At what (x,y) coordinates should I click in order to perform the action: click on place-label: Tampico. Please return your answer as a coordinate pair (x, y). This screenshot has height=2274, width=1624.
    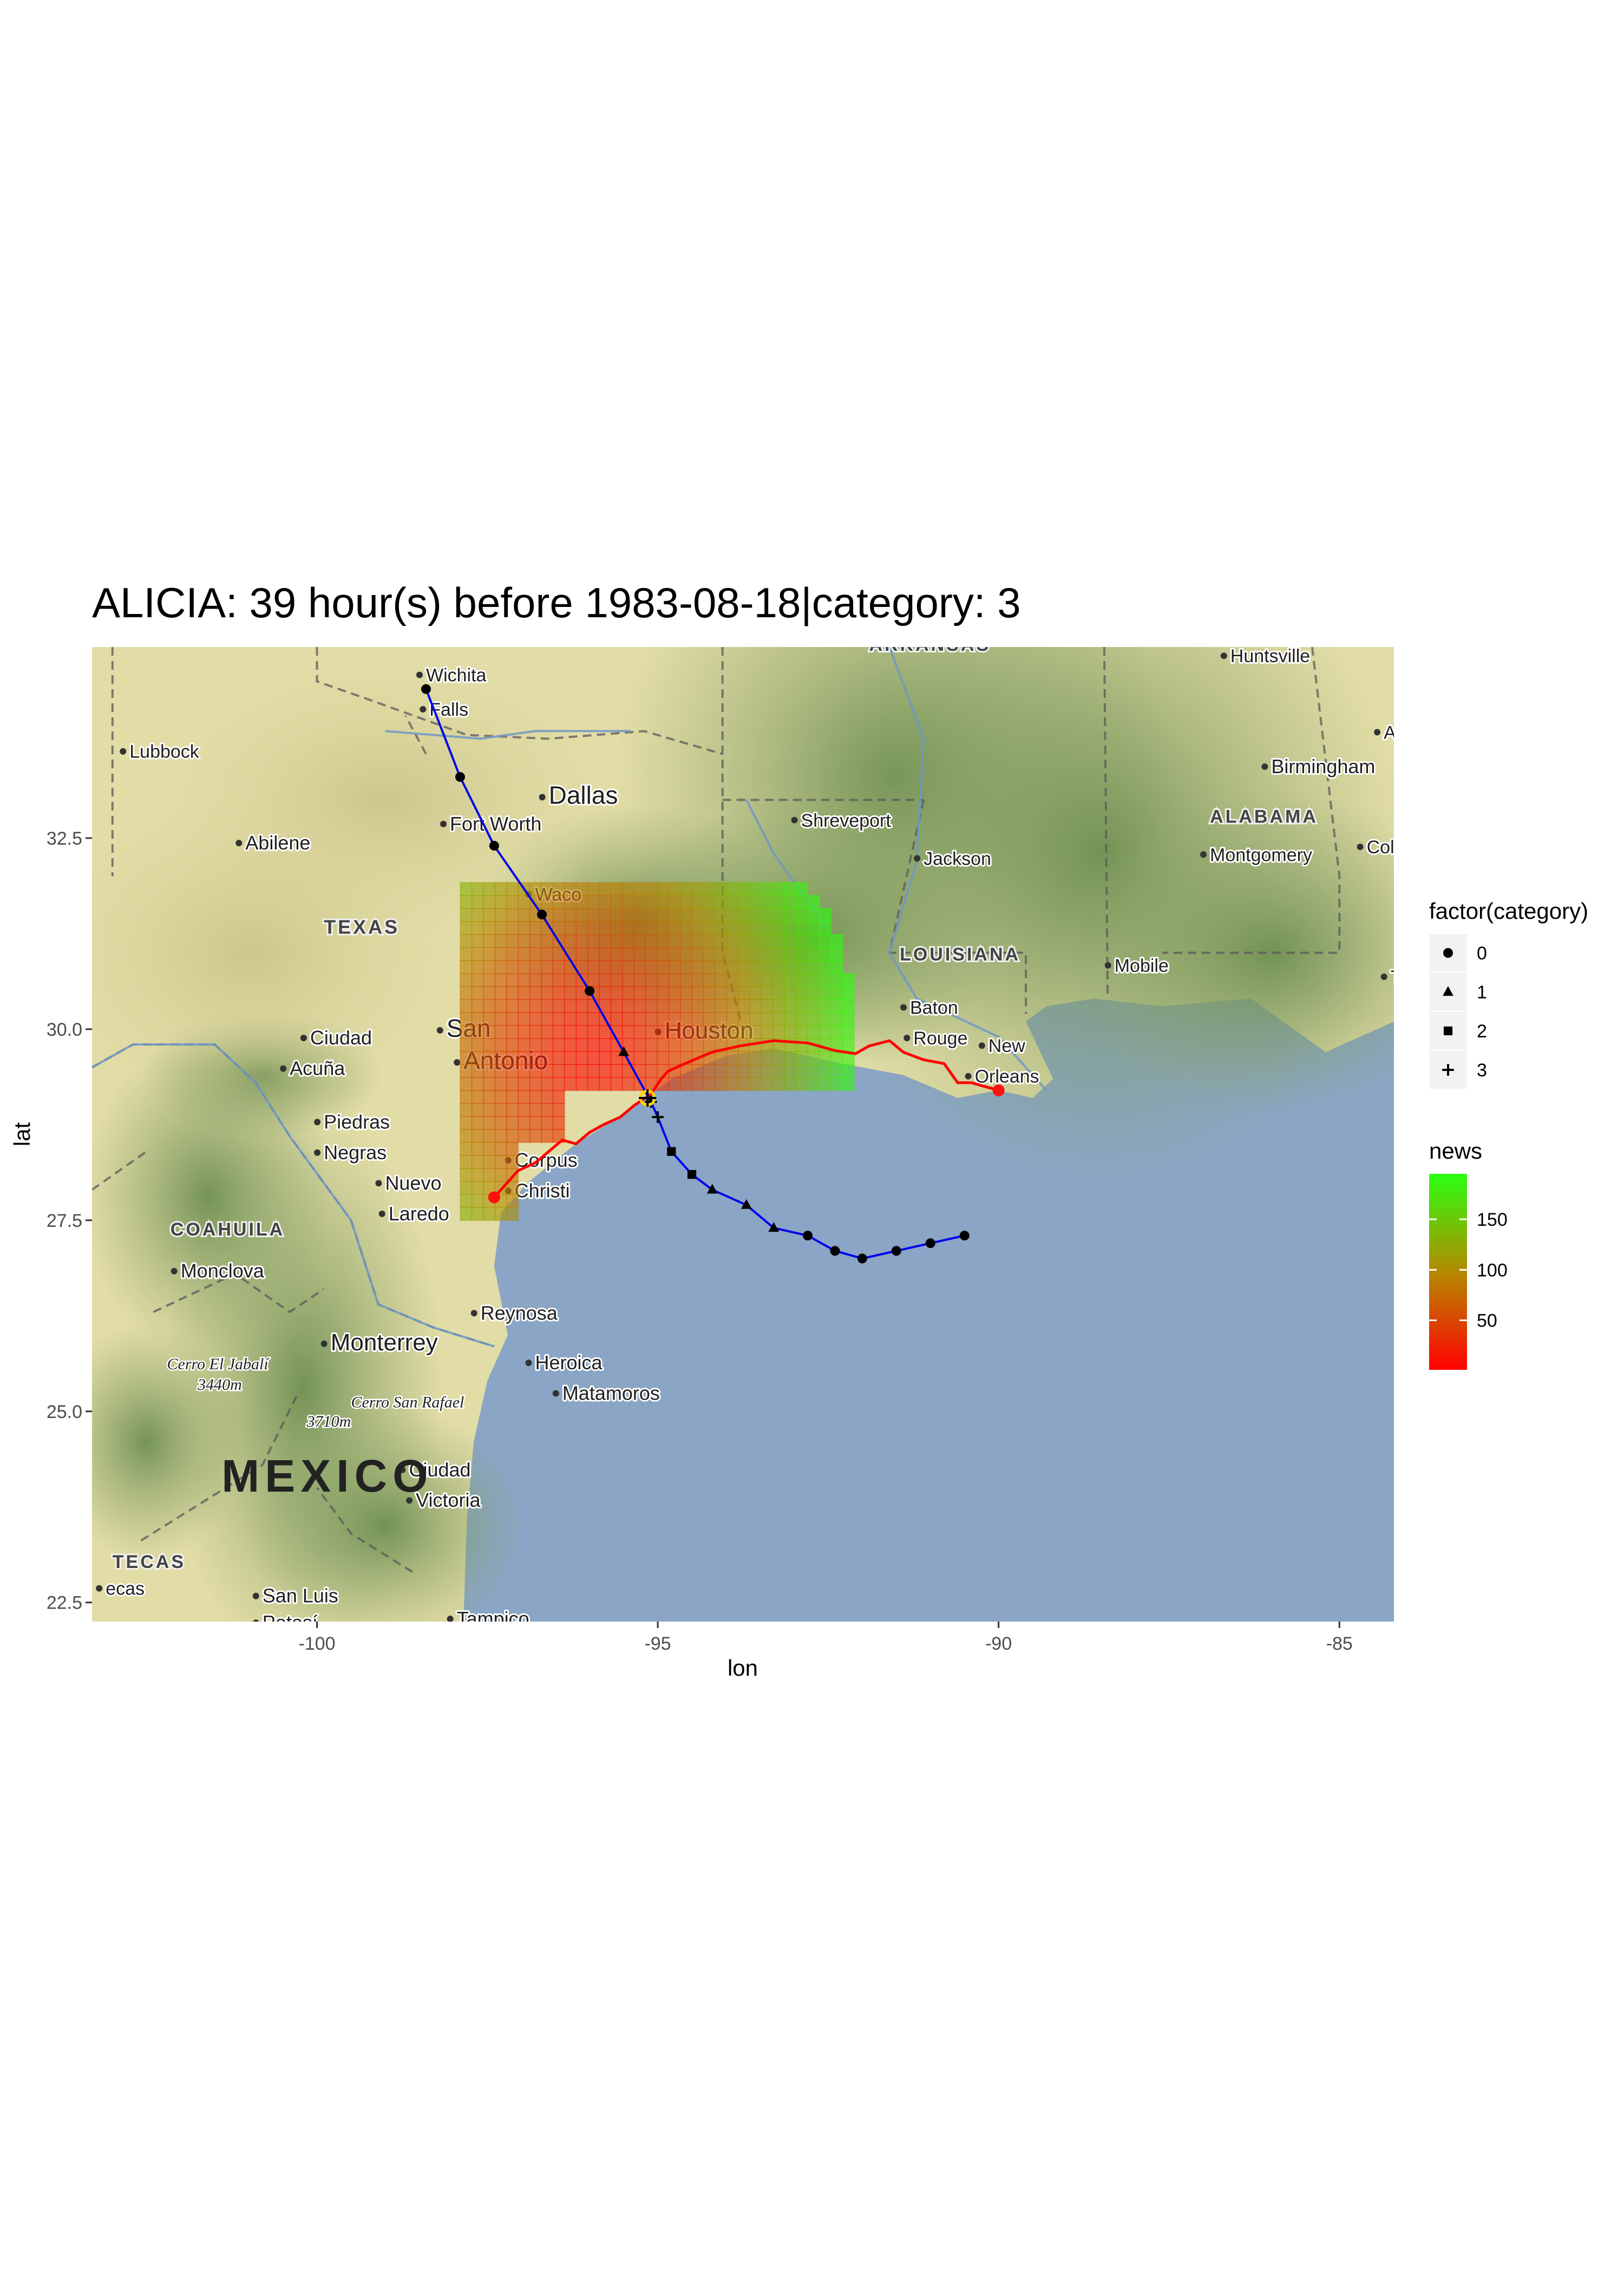
    Looking at the image, I should click on (493, 1619).